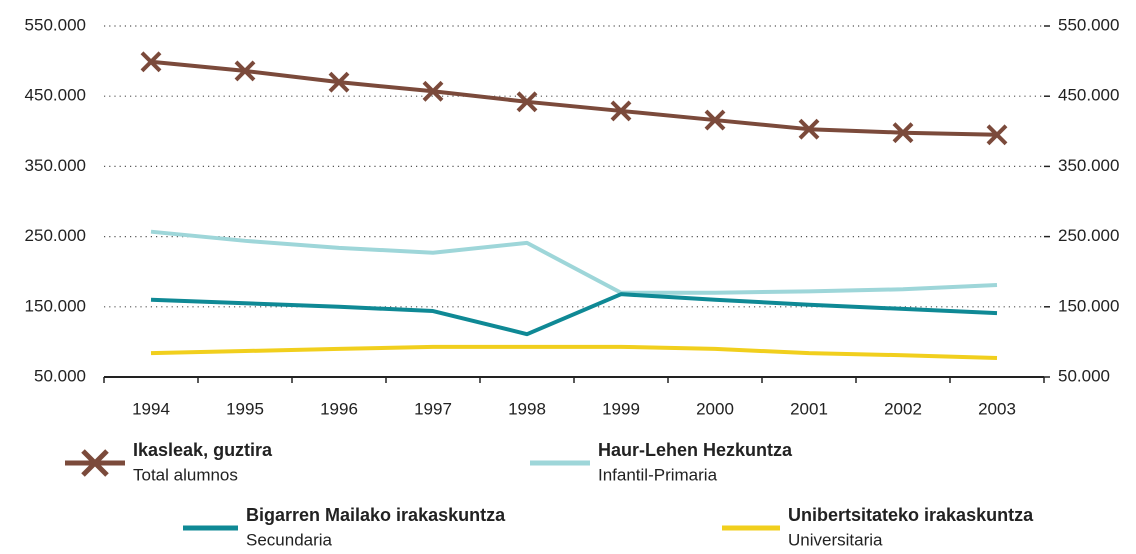 This screenshot has height=554, width=1136. Describe the element at coordinates (376, 515) in the screenshot. I see `legend-label: Bigarren Mailako irakaskuntza` at that location.